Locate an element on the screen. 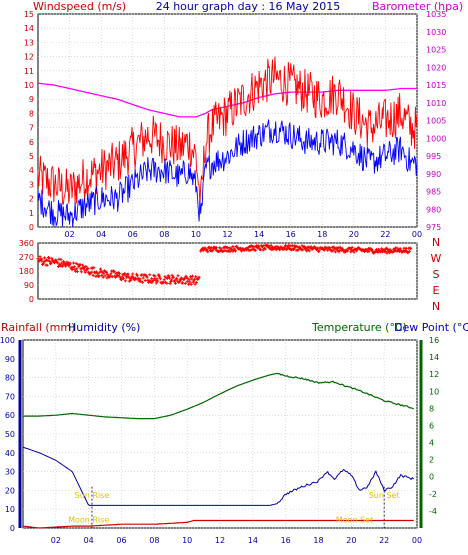  y-tick-right: 1005 is located at coordinates (436, 121).